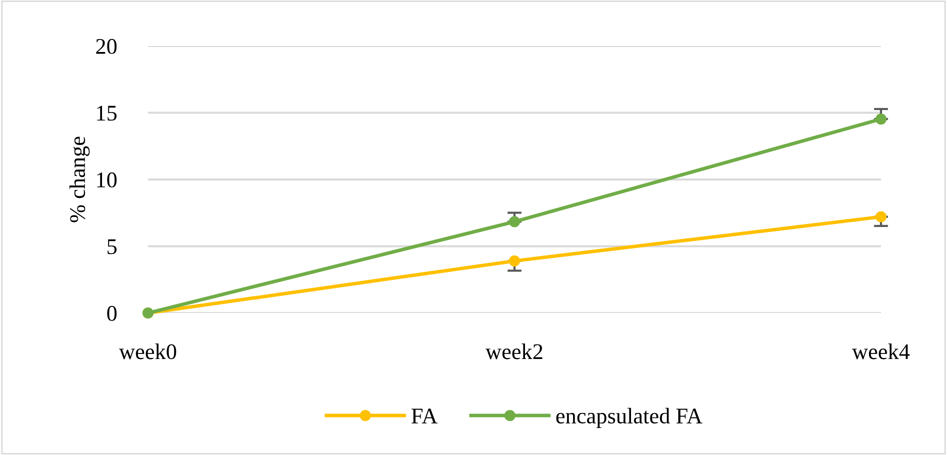 The height and width of the screenshot is (455, 947). Describe the element at coordinates (425, 416) in the screenshot. I see `legend-label: FA` at that location.